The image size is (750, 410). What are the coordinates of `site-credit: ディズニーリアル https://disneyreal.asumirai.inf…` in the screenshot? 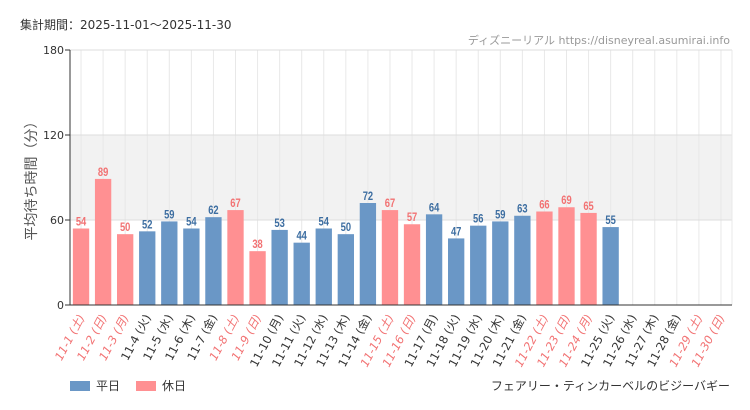 It's located at (598, 40).